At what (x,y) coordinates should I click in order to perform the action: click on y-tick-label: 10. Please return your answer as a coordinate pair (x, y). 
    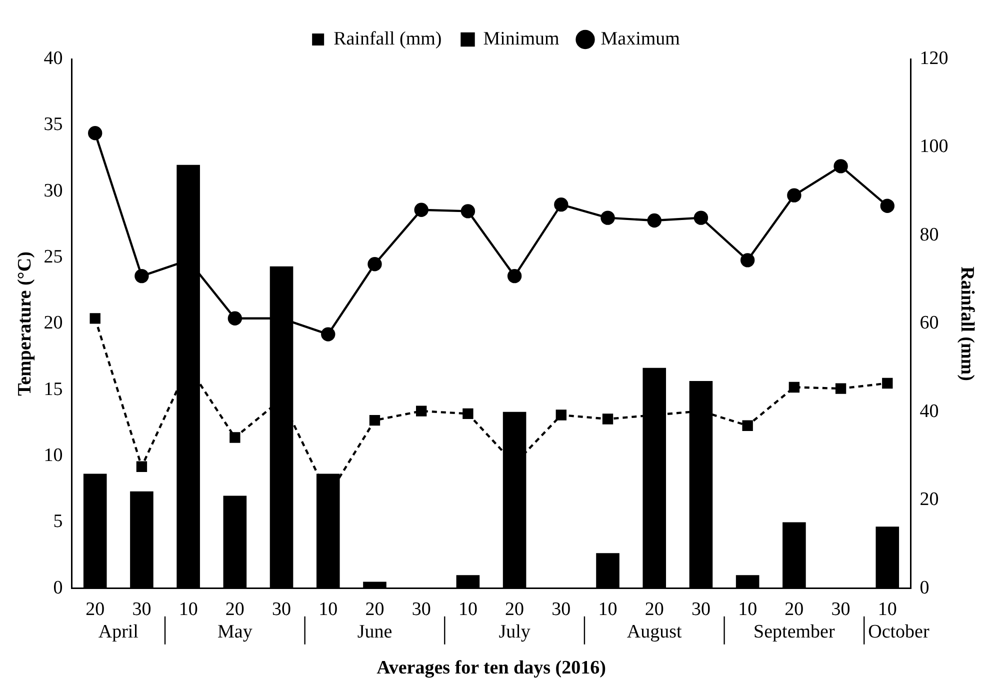
    Looking at the image, I should click on (53, 455).